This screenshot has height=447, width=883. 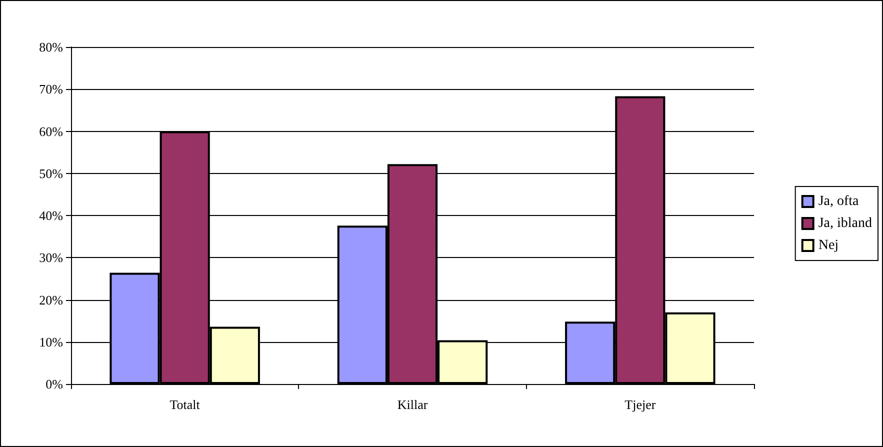 What do you see at coordinates (55, 384) in the screenshot?
I see `y-tick-label: 0%` at bounding box center [55, 384].